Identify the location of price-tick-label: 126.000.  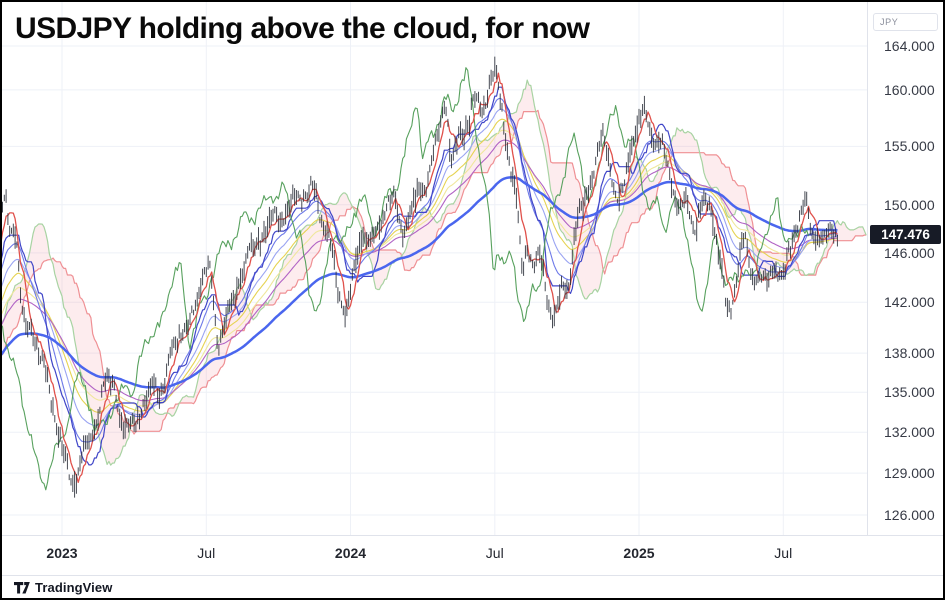
(909, 515).